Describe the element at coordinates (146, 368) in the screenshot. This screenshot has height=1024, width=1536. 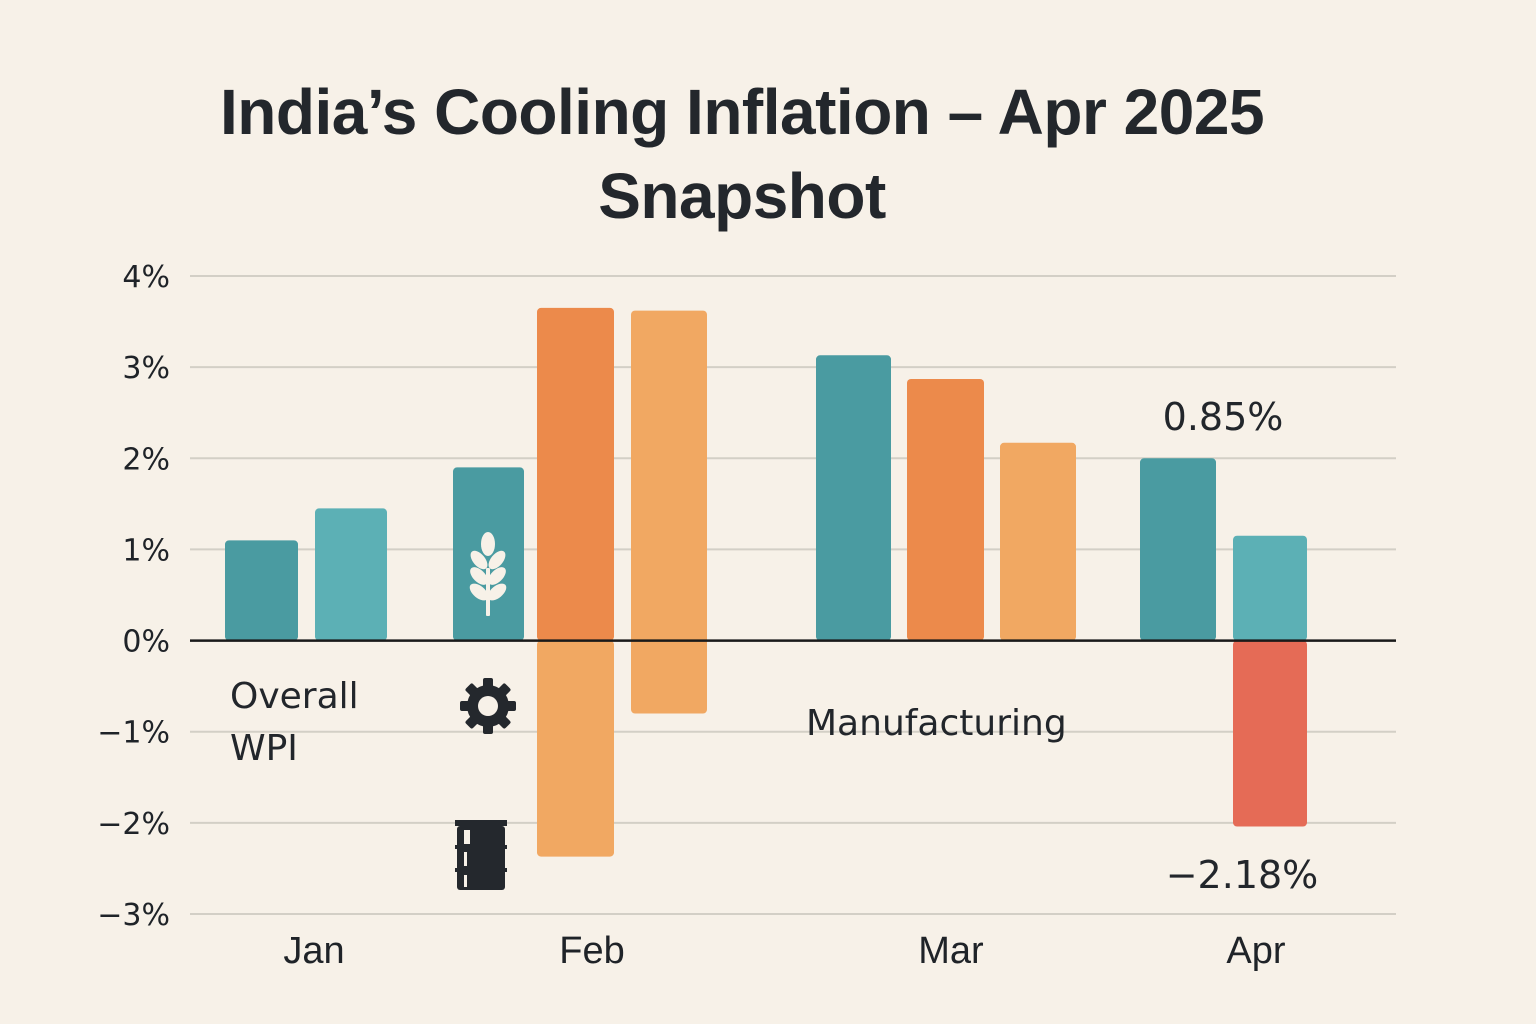
I see `y-tick-label: 3%` at that location.